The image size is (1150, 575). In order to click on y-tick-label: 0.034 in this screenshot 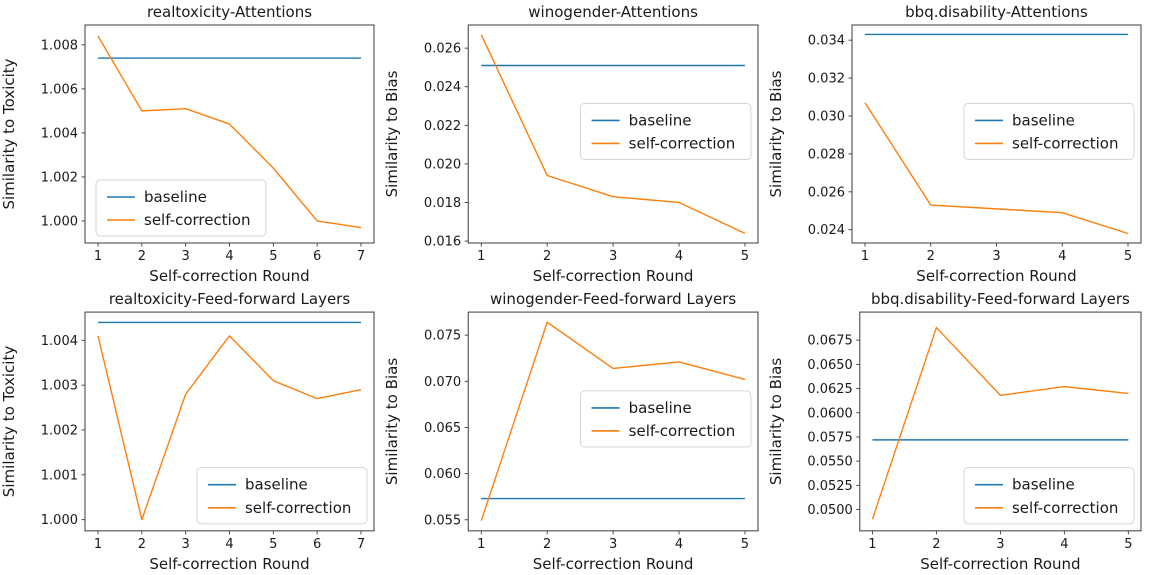, I will do `click(826, 41)`.